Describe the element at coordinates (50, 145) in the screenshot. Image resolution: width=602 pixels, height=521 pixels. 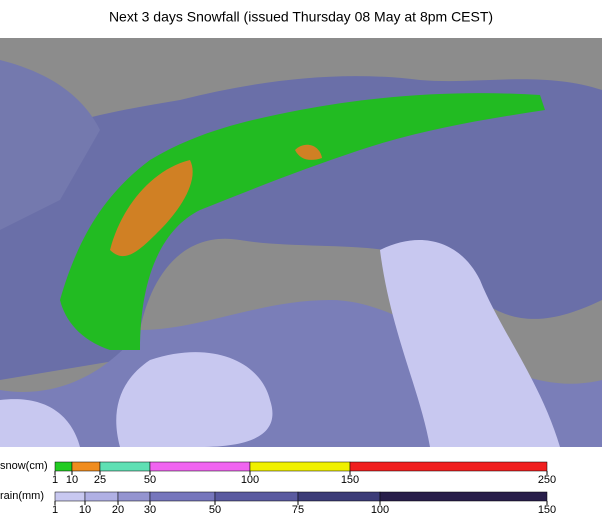
I see `rain-area` at that location.